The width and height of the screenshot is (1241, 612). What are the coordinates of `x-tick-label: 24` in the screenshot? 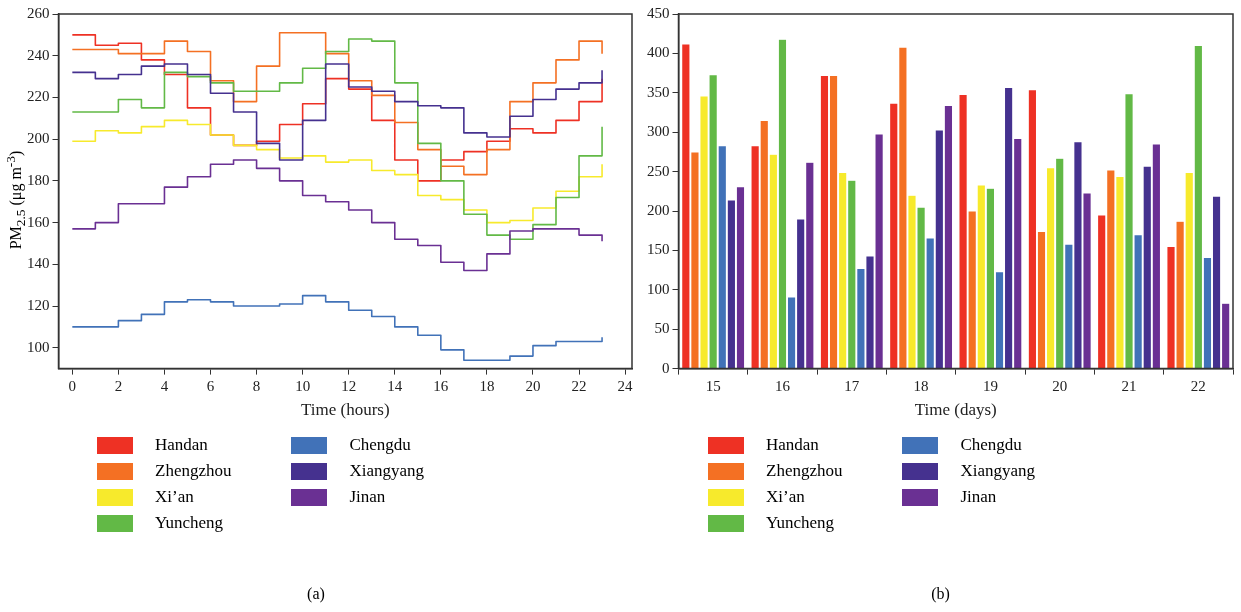 It's located at (625, 385).